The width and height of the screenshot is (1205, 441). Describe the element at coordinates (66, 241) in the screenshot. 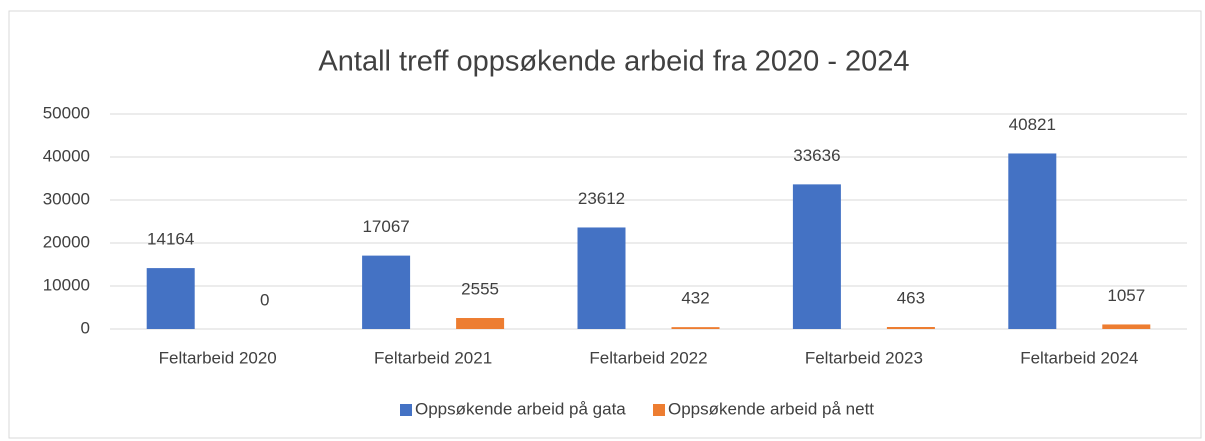

I see `y-tick-label: 20000` at that location.